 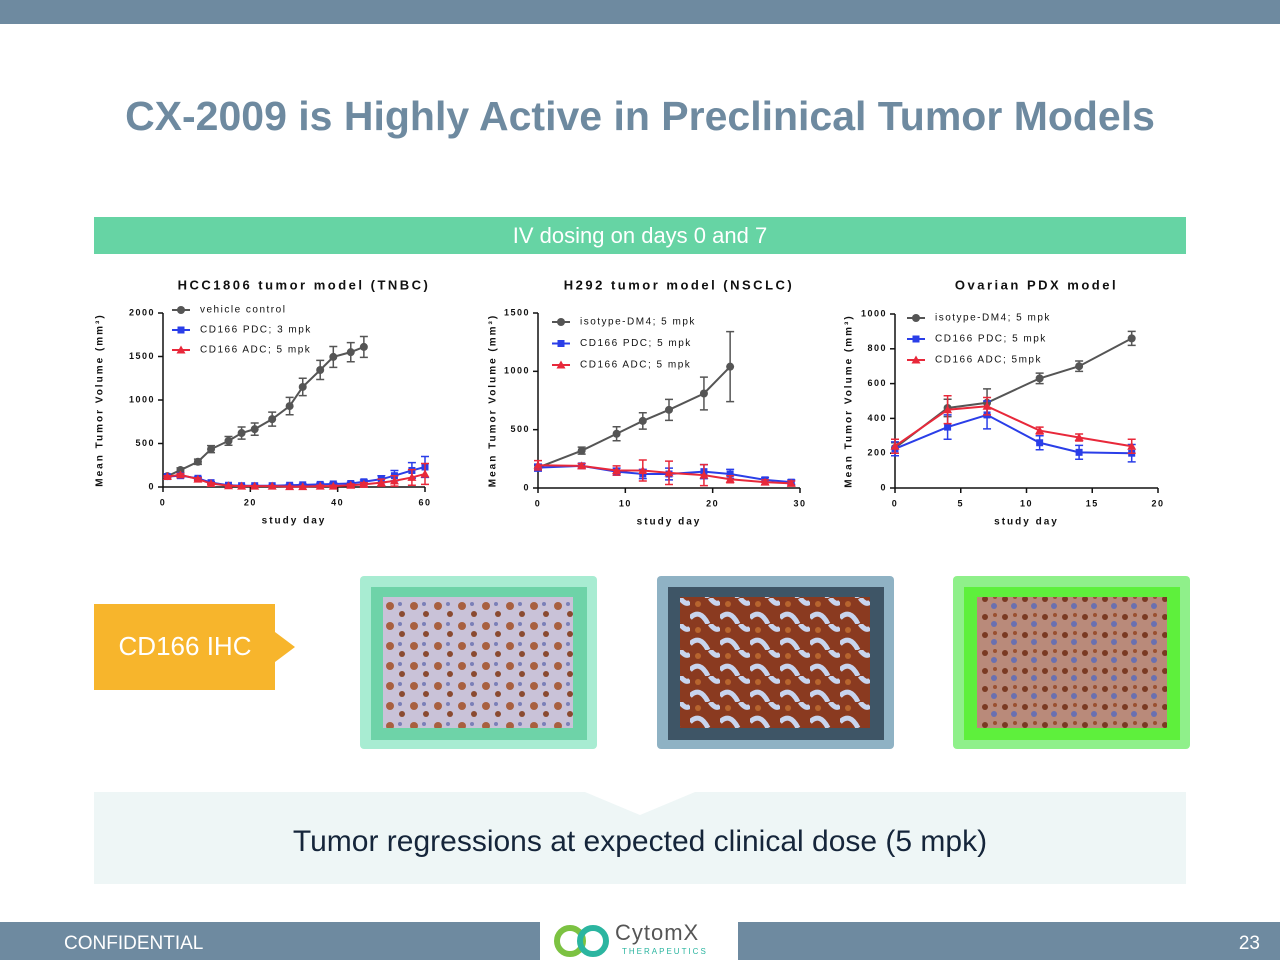 I want to click on y-tick-label: 200, so click(x=877, y=453).